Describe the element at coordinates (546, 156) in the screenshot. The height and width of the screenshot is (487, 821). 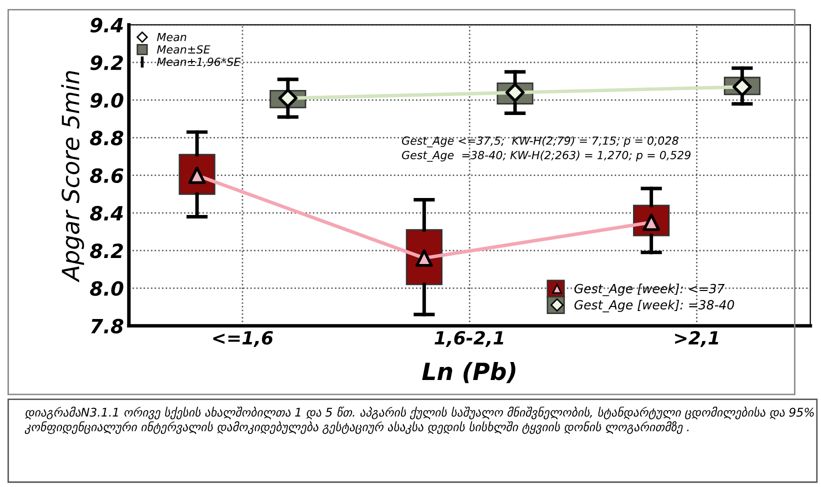
I see `annotation: Gest_Age =38-40; KW-H(2;263) = 1,270; p = 0,529` at that location.